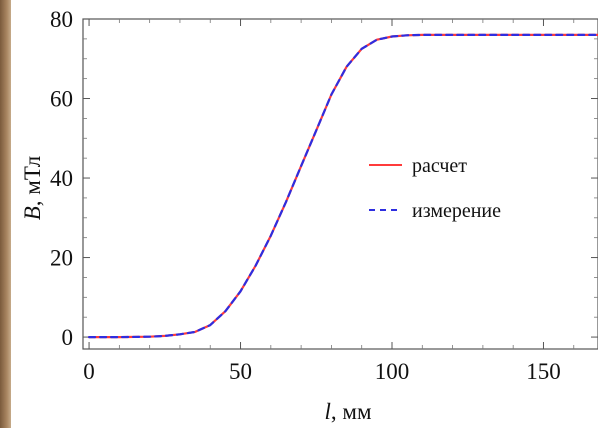 Image resolution: width=598 pixels, height=428 pixels. I want to click on left-photo-edge, so click(5, 214).